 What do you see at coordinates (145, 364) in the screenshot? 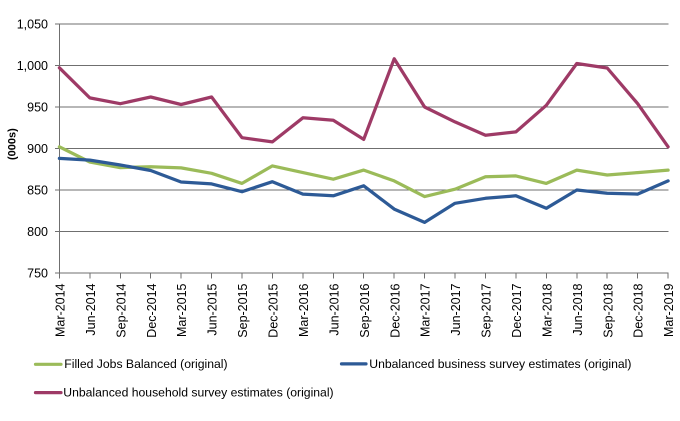
I see `svg-text:Filled Jobs Balanced (original: Filled Jobs Balanced (original)` at bounding box center [145, 364].